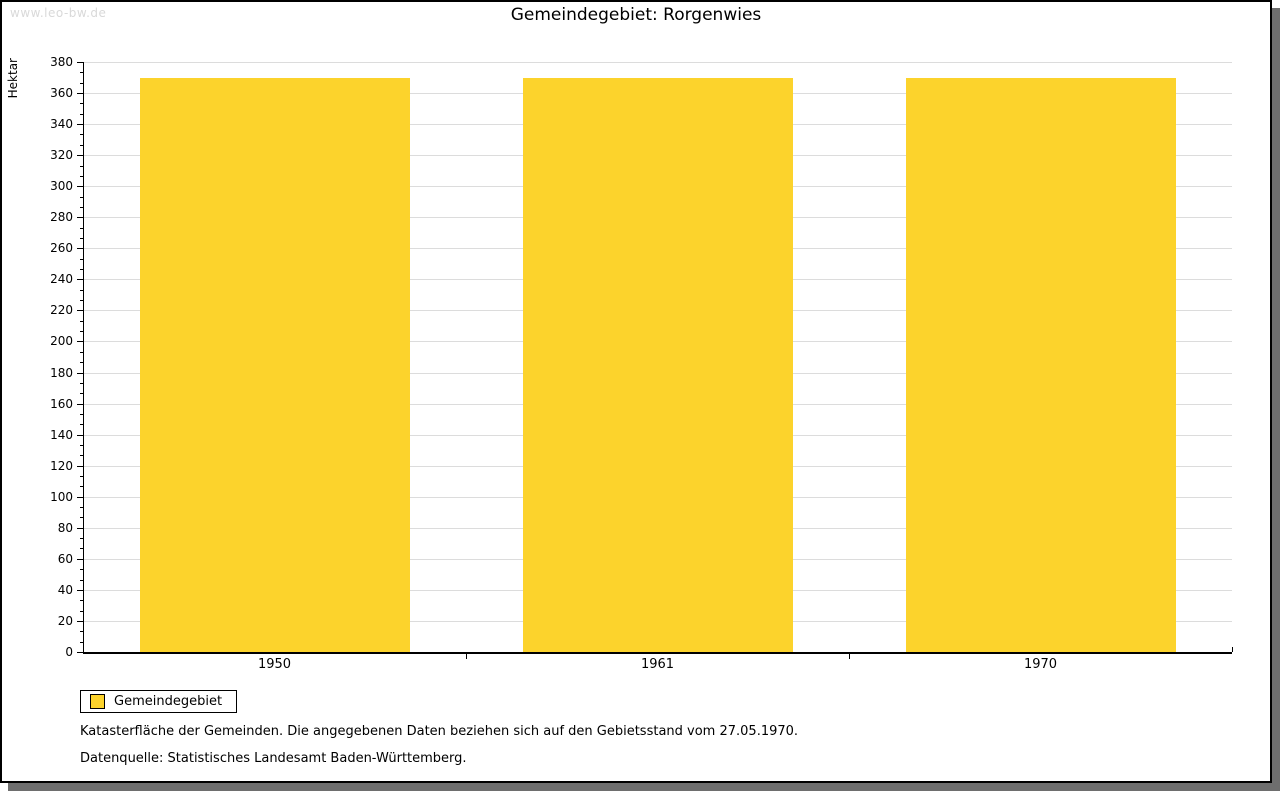 The height and width of the screenshot is (791, 1280). I want to click on y-tick-label-340: 340, so click(61, 124).